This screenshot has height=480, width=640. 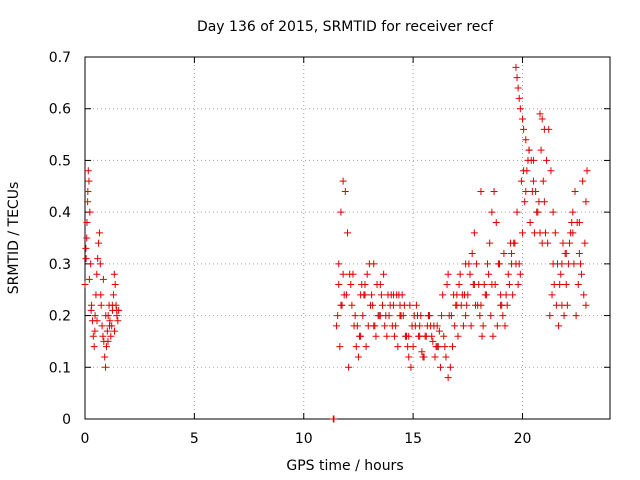 I want to click on y-tick-label: 0.5, so click(x=60, y=161).